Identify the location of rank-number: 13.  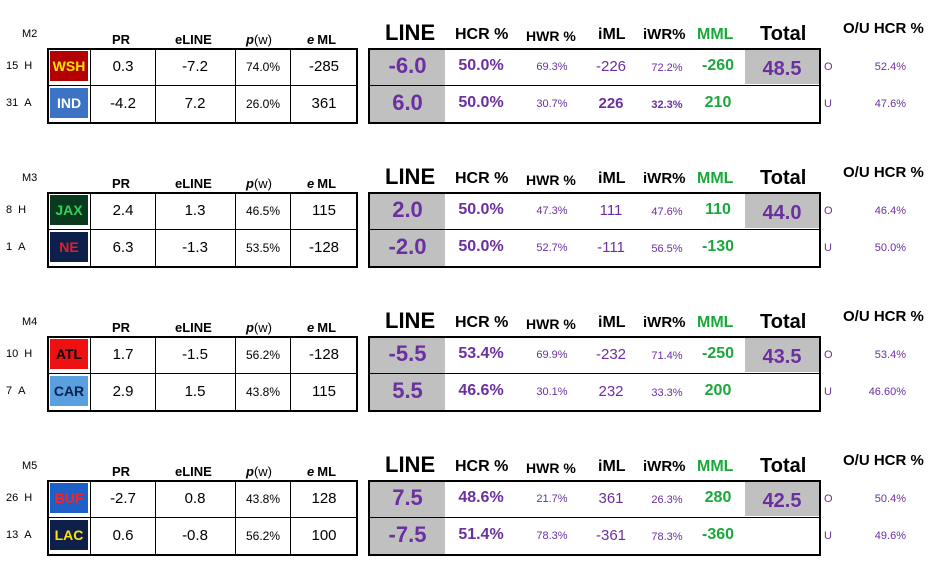
(12, 535).